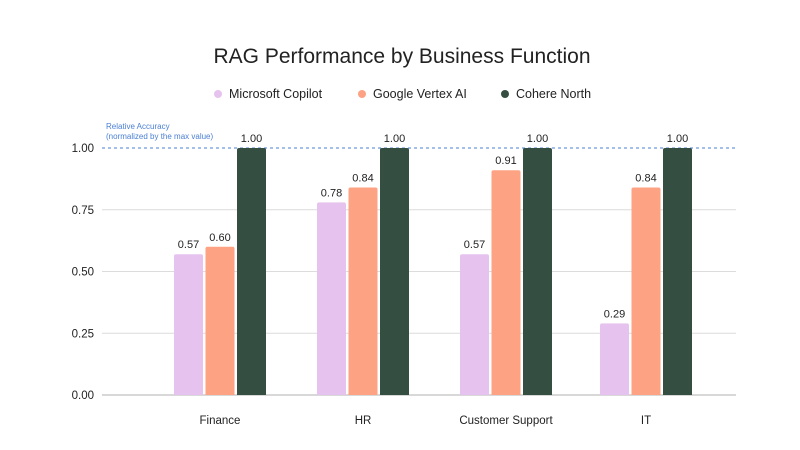  I want to click on x-tick-label: IT, so click(646, 421).